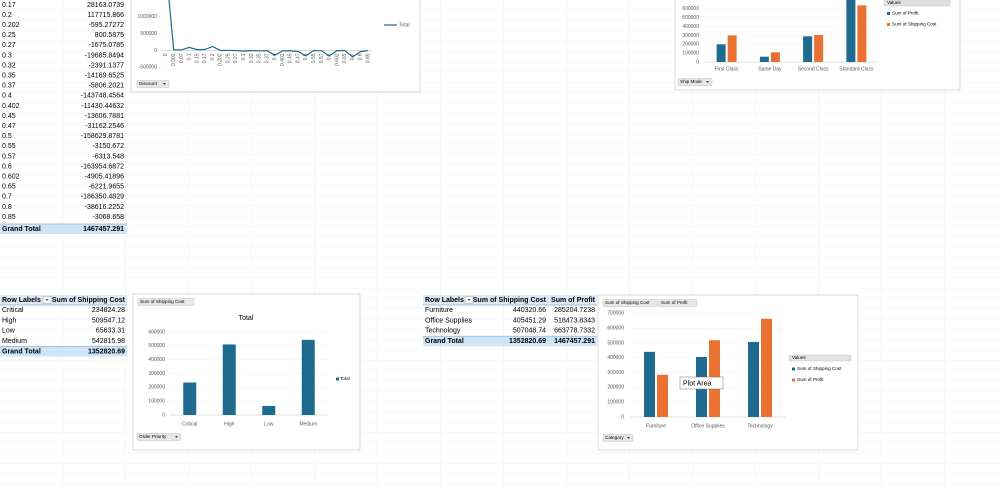 The height and width of the screenshot is (489, 1000). I want to click on row-value: 518473.8343, so click(574, 320).